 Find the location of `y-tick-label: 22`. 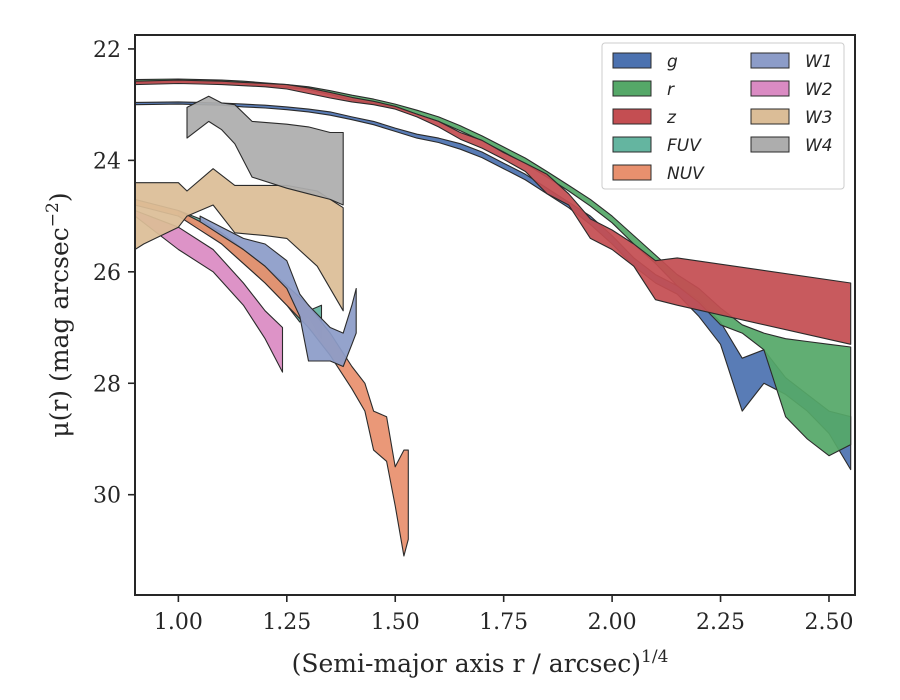

y-tick-label: 22 is located at coordinates (107, 50).